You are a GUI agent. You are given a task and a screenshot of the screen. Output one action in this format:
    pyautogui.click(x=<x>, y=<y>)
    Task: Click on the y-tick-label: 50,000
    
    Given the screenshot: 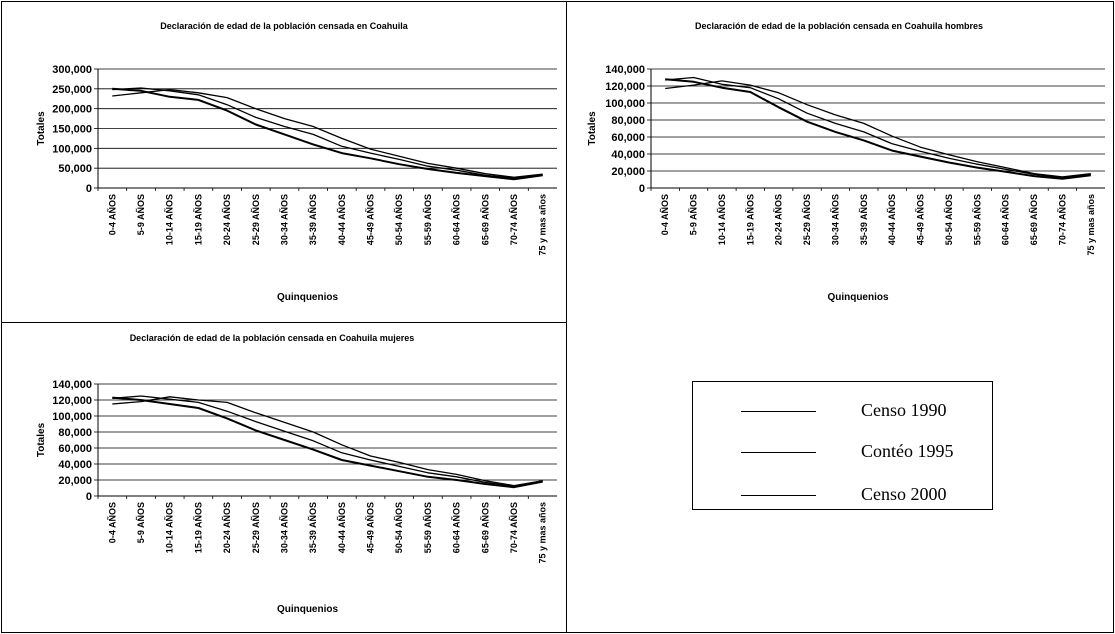 What is the action you would take?
    pyautogui.click(x=75, y=169)
    